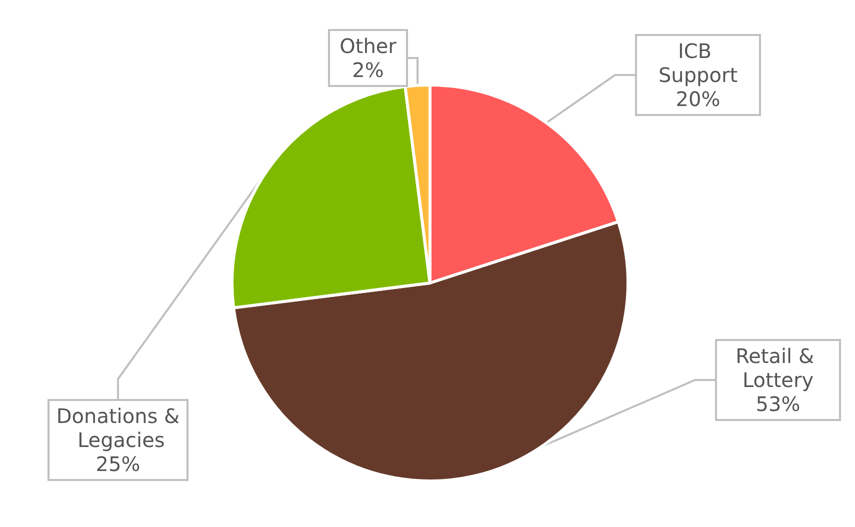  What do you see at coordinates (778, 404) in the screenshot?
I see `data-label: 53%` at bounding box center [778, 404].